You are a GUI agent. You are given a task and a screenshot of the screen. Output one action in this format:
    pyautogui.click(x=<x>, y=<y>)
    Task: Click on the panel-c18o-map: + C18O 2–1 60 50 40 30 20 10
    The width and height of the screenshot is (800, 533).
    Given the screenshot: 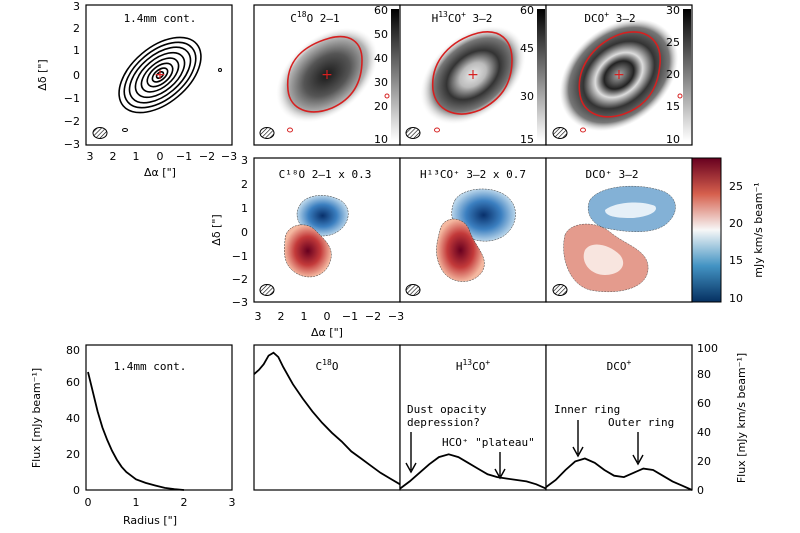 What is the action you would take?
    pyautogui.click(x=327, y=75)
    